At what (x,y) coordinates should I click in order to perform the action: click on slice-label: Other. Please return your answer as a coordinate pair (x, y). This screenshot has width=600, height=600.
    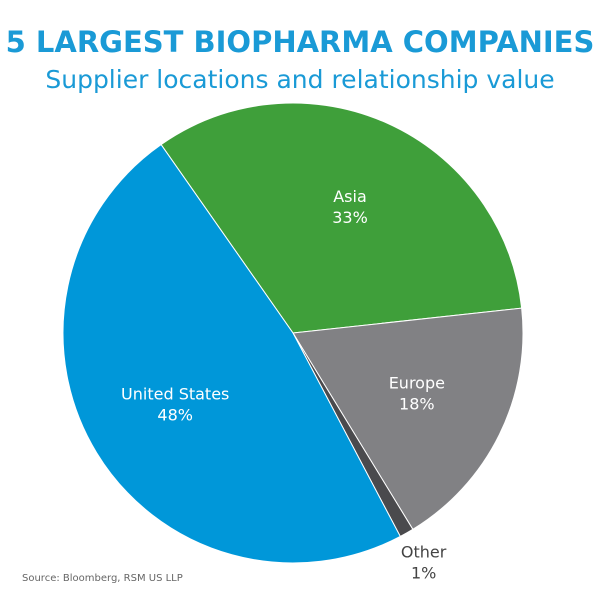
    Looking at the image, I should click on (424, 551).